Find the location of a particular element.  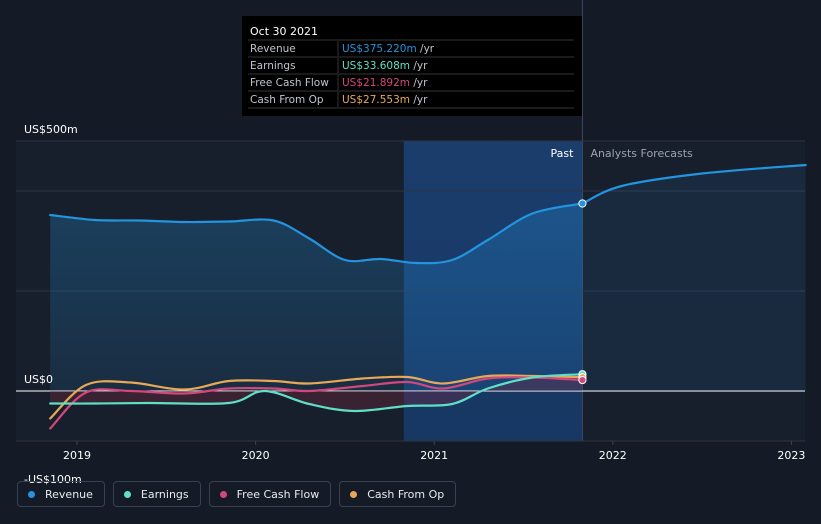

revenue-line is located at coordinates (316, 233).